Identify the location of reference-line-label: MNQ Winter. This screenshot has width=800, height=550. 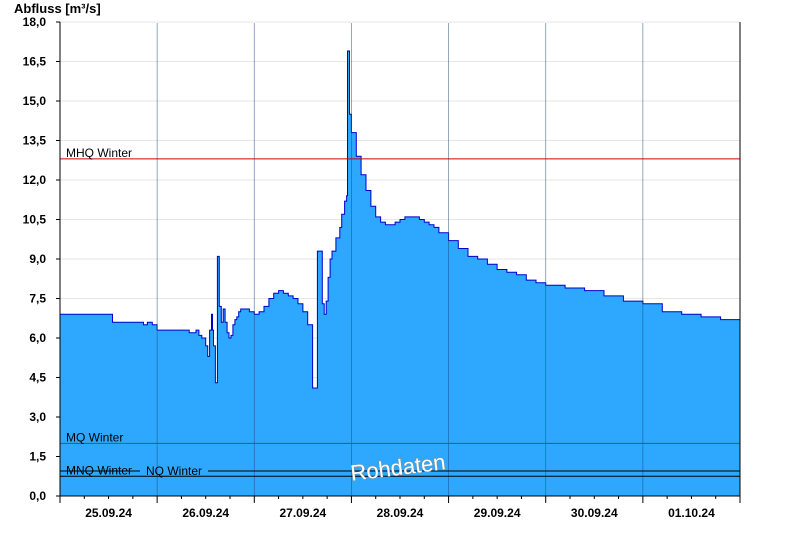
(99, 470).